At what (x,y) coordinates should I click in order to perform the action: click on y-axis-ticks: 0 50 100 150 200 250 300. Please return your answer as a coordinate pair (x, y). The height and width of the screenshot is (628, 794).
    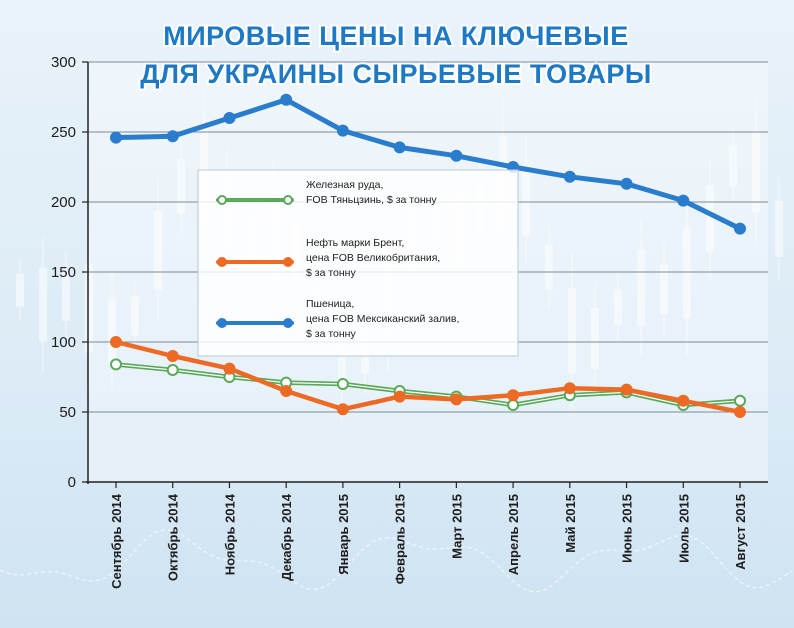
    Looking at the image, I should click on (69, 272).